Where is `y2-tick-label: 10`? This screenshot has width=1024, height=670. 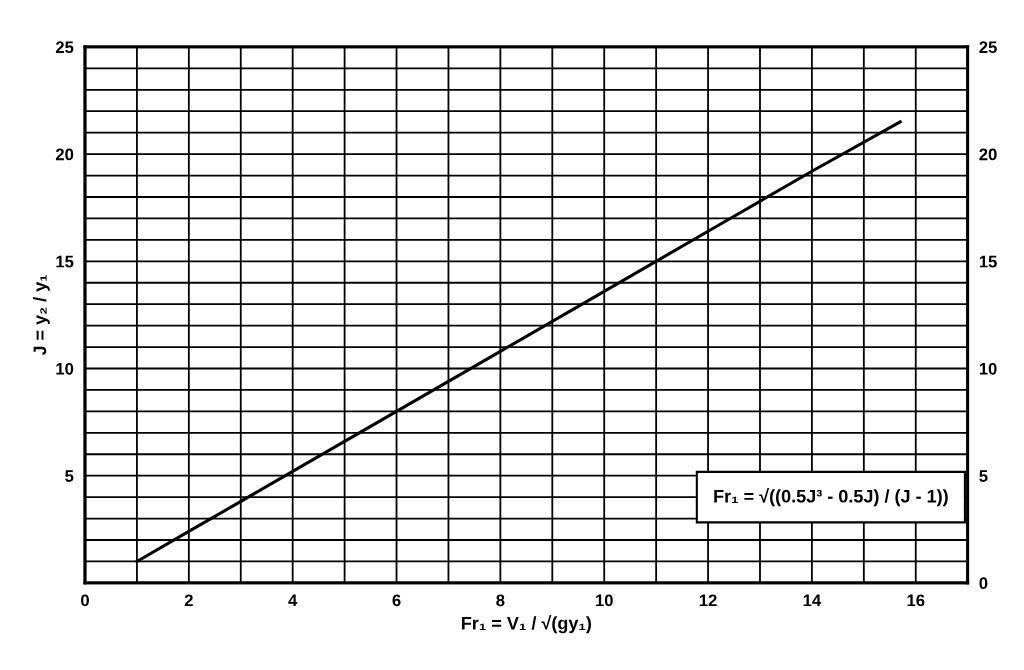 y2-tick-label: 10 is located at coordinates (988, 368).